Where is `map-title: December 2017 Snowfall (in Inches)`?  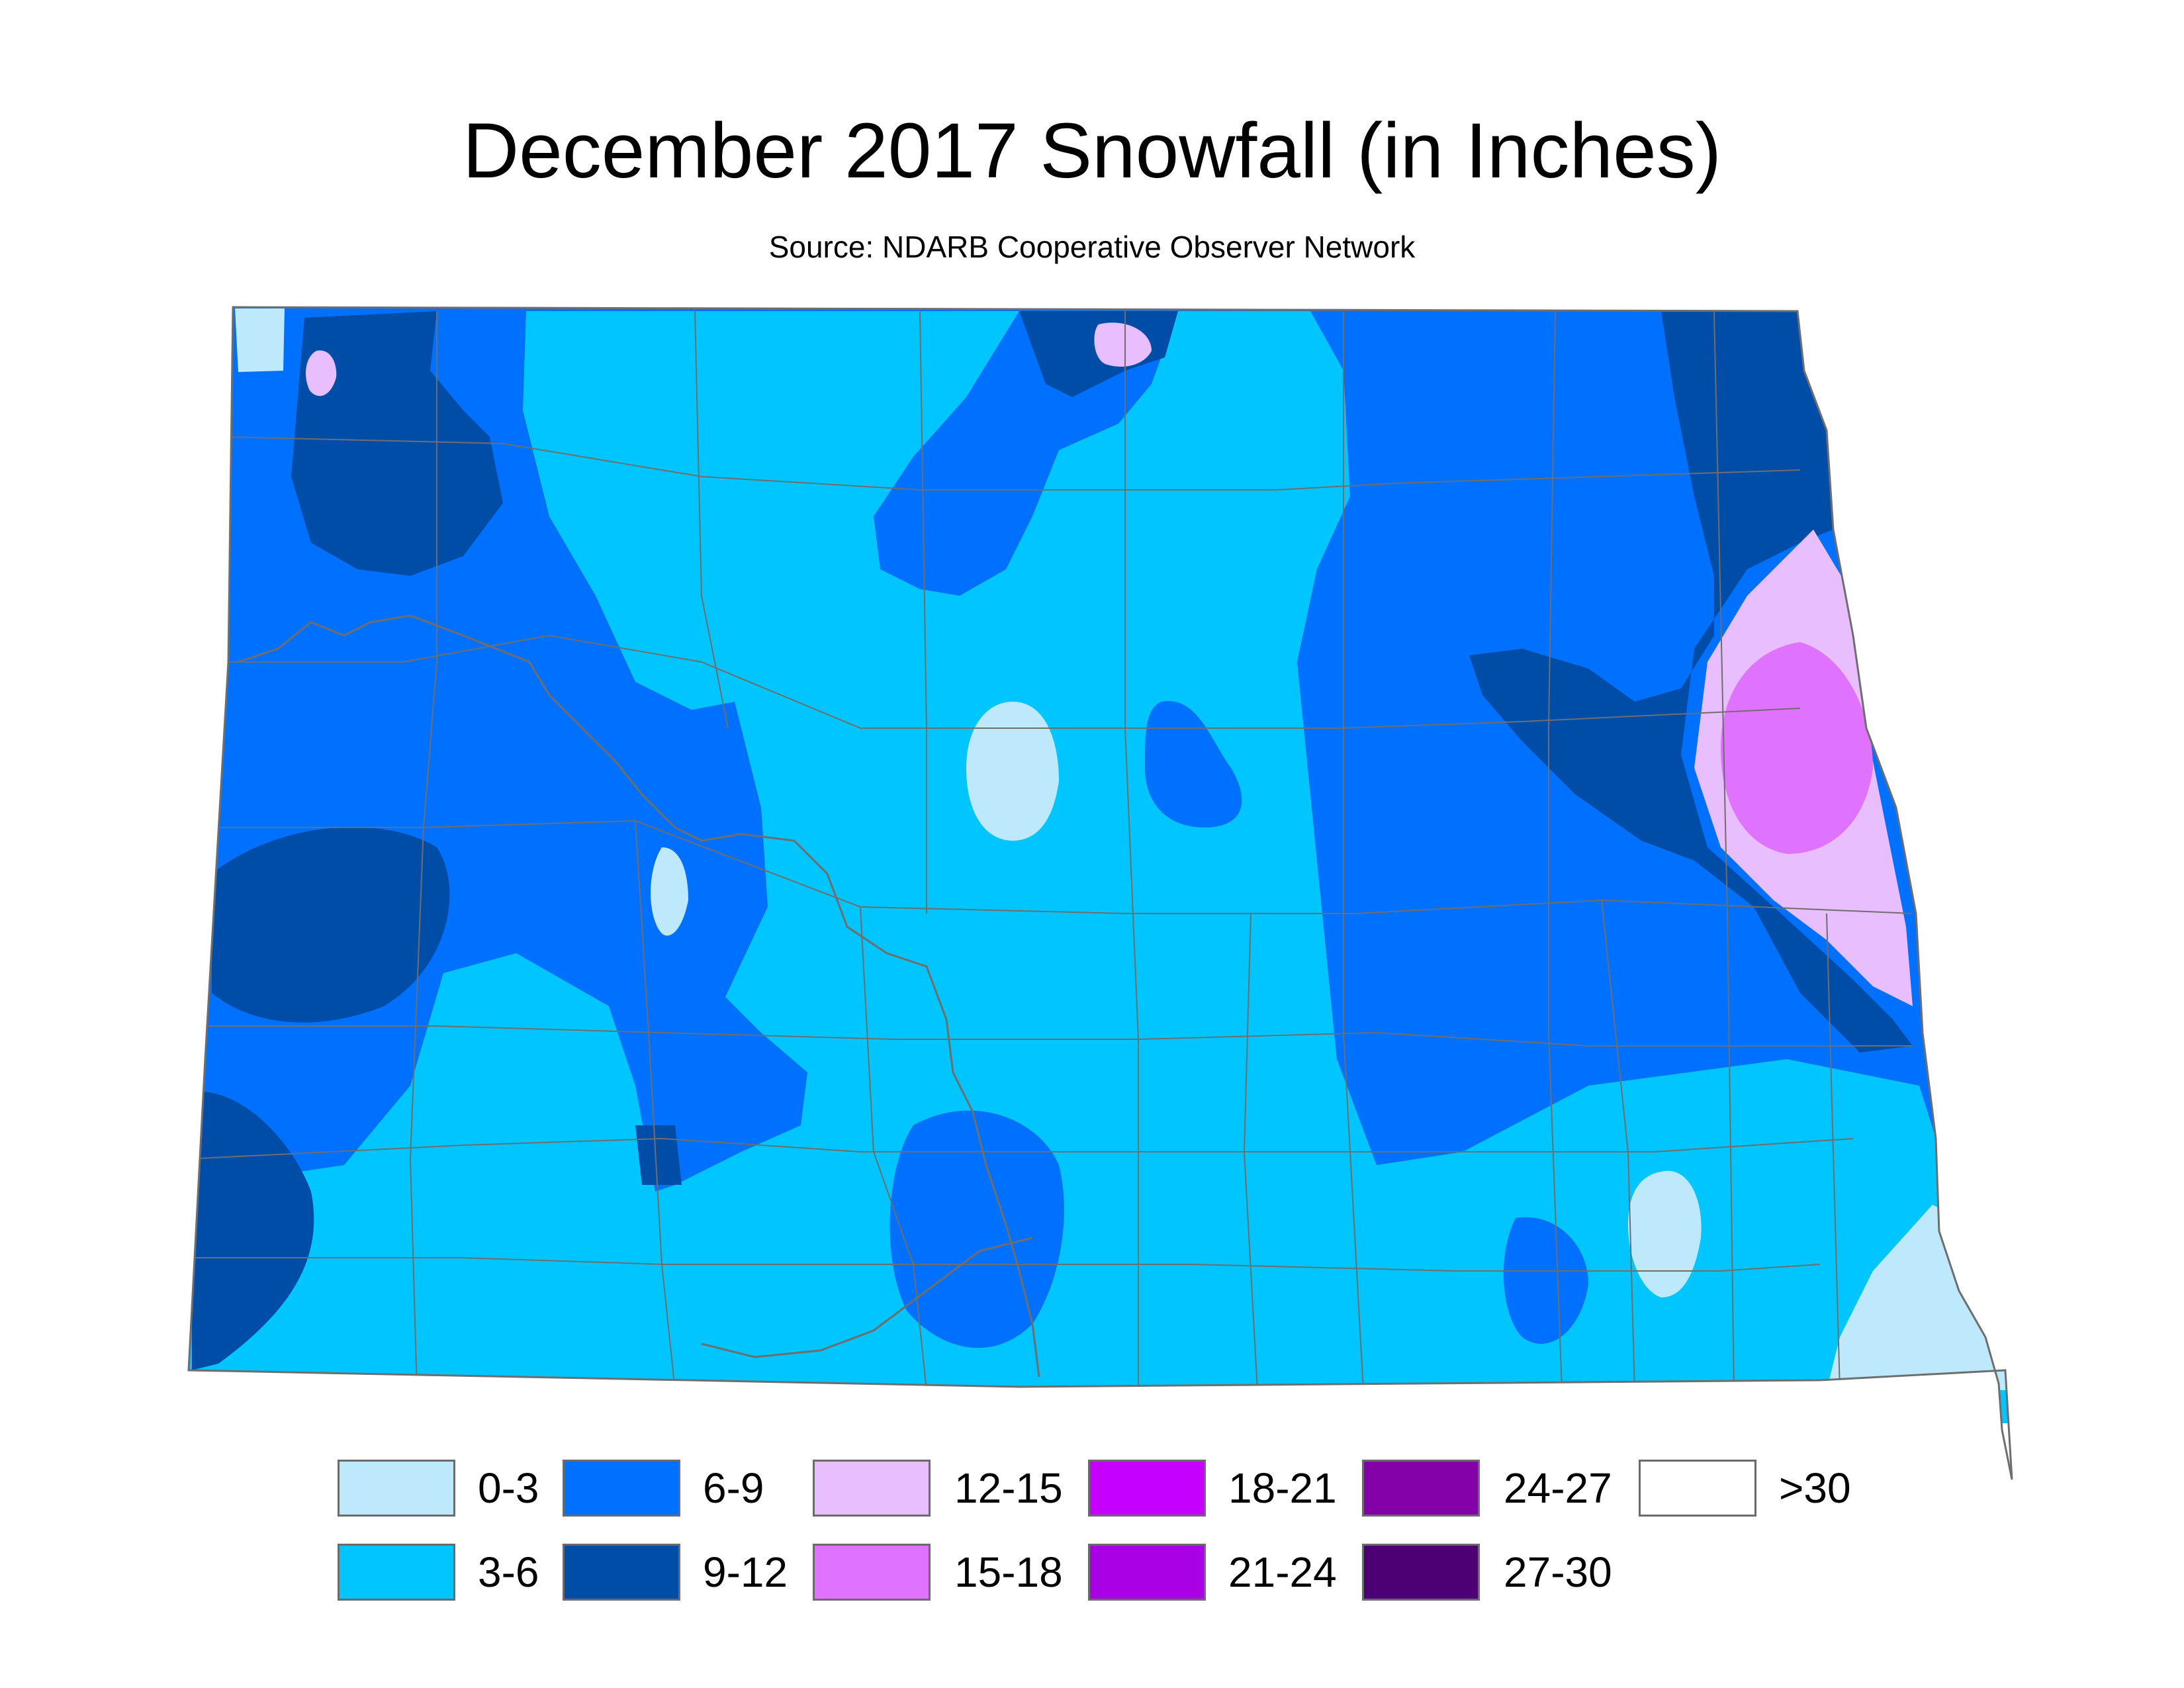 map-title: December 2017 Snowfall (in Inches) is located at coordinates (1092, 151).